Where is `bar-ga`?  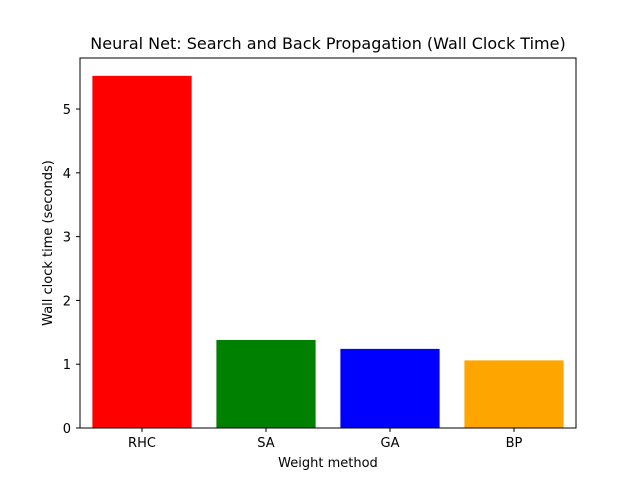 bar-ga is located at coordinates (390, 388).